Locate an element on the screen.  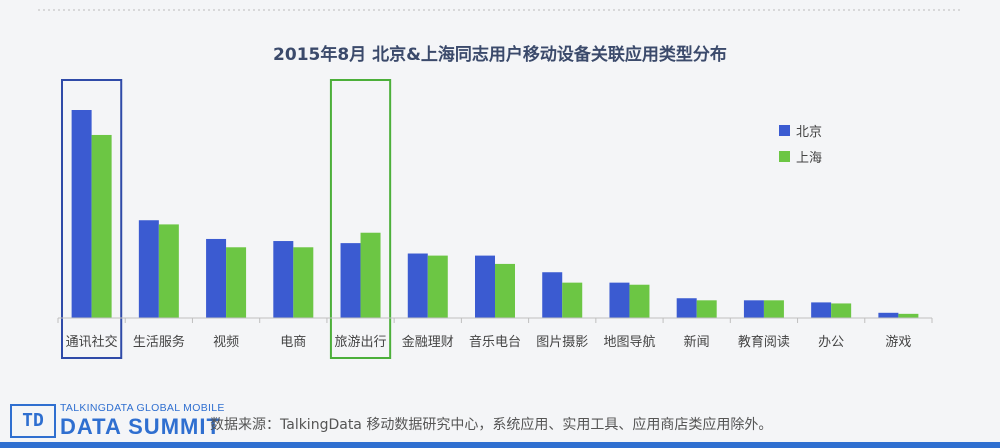
chart-title: 2015年8月 北京&上海同志用户移动设备关联应用类型分布 is located at coordinates (500, 54).